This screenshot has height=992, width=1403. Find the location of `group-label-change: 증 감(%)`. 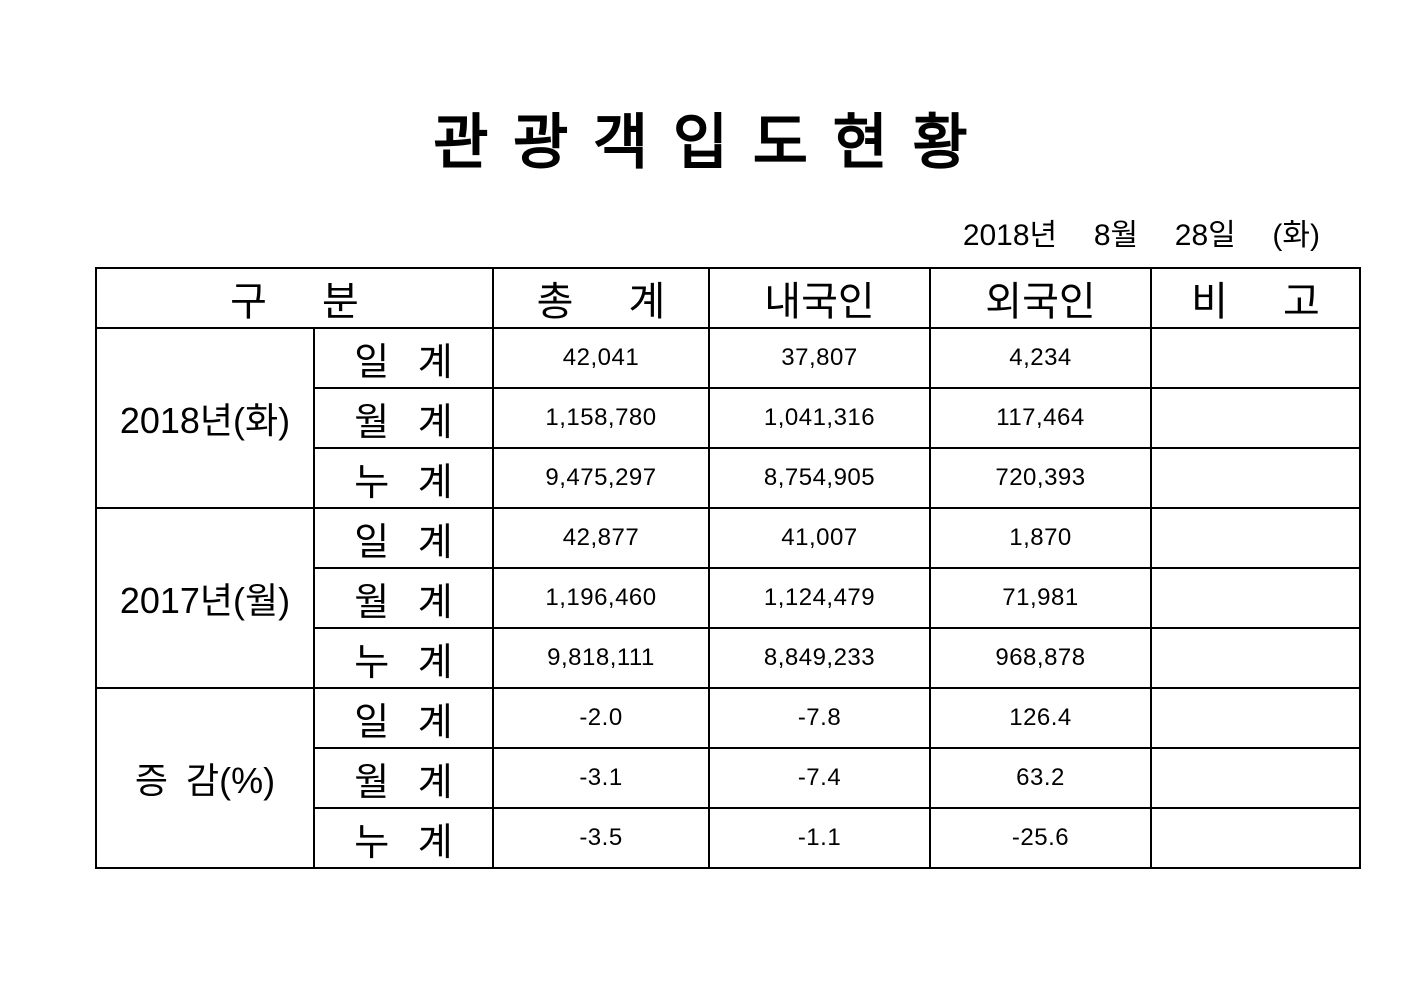

group-label-change: 증 감(%) is located at coordinates (205, 778).